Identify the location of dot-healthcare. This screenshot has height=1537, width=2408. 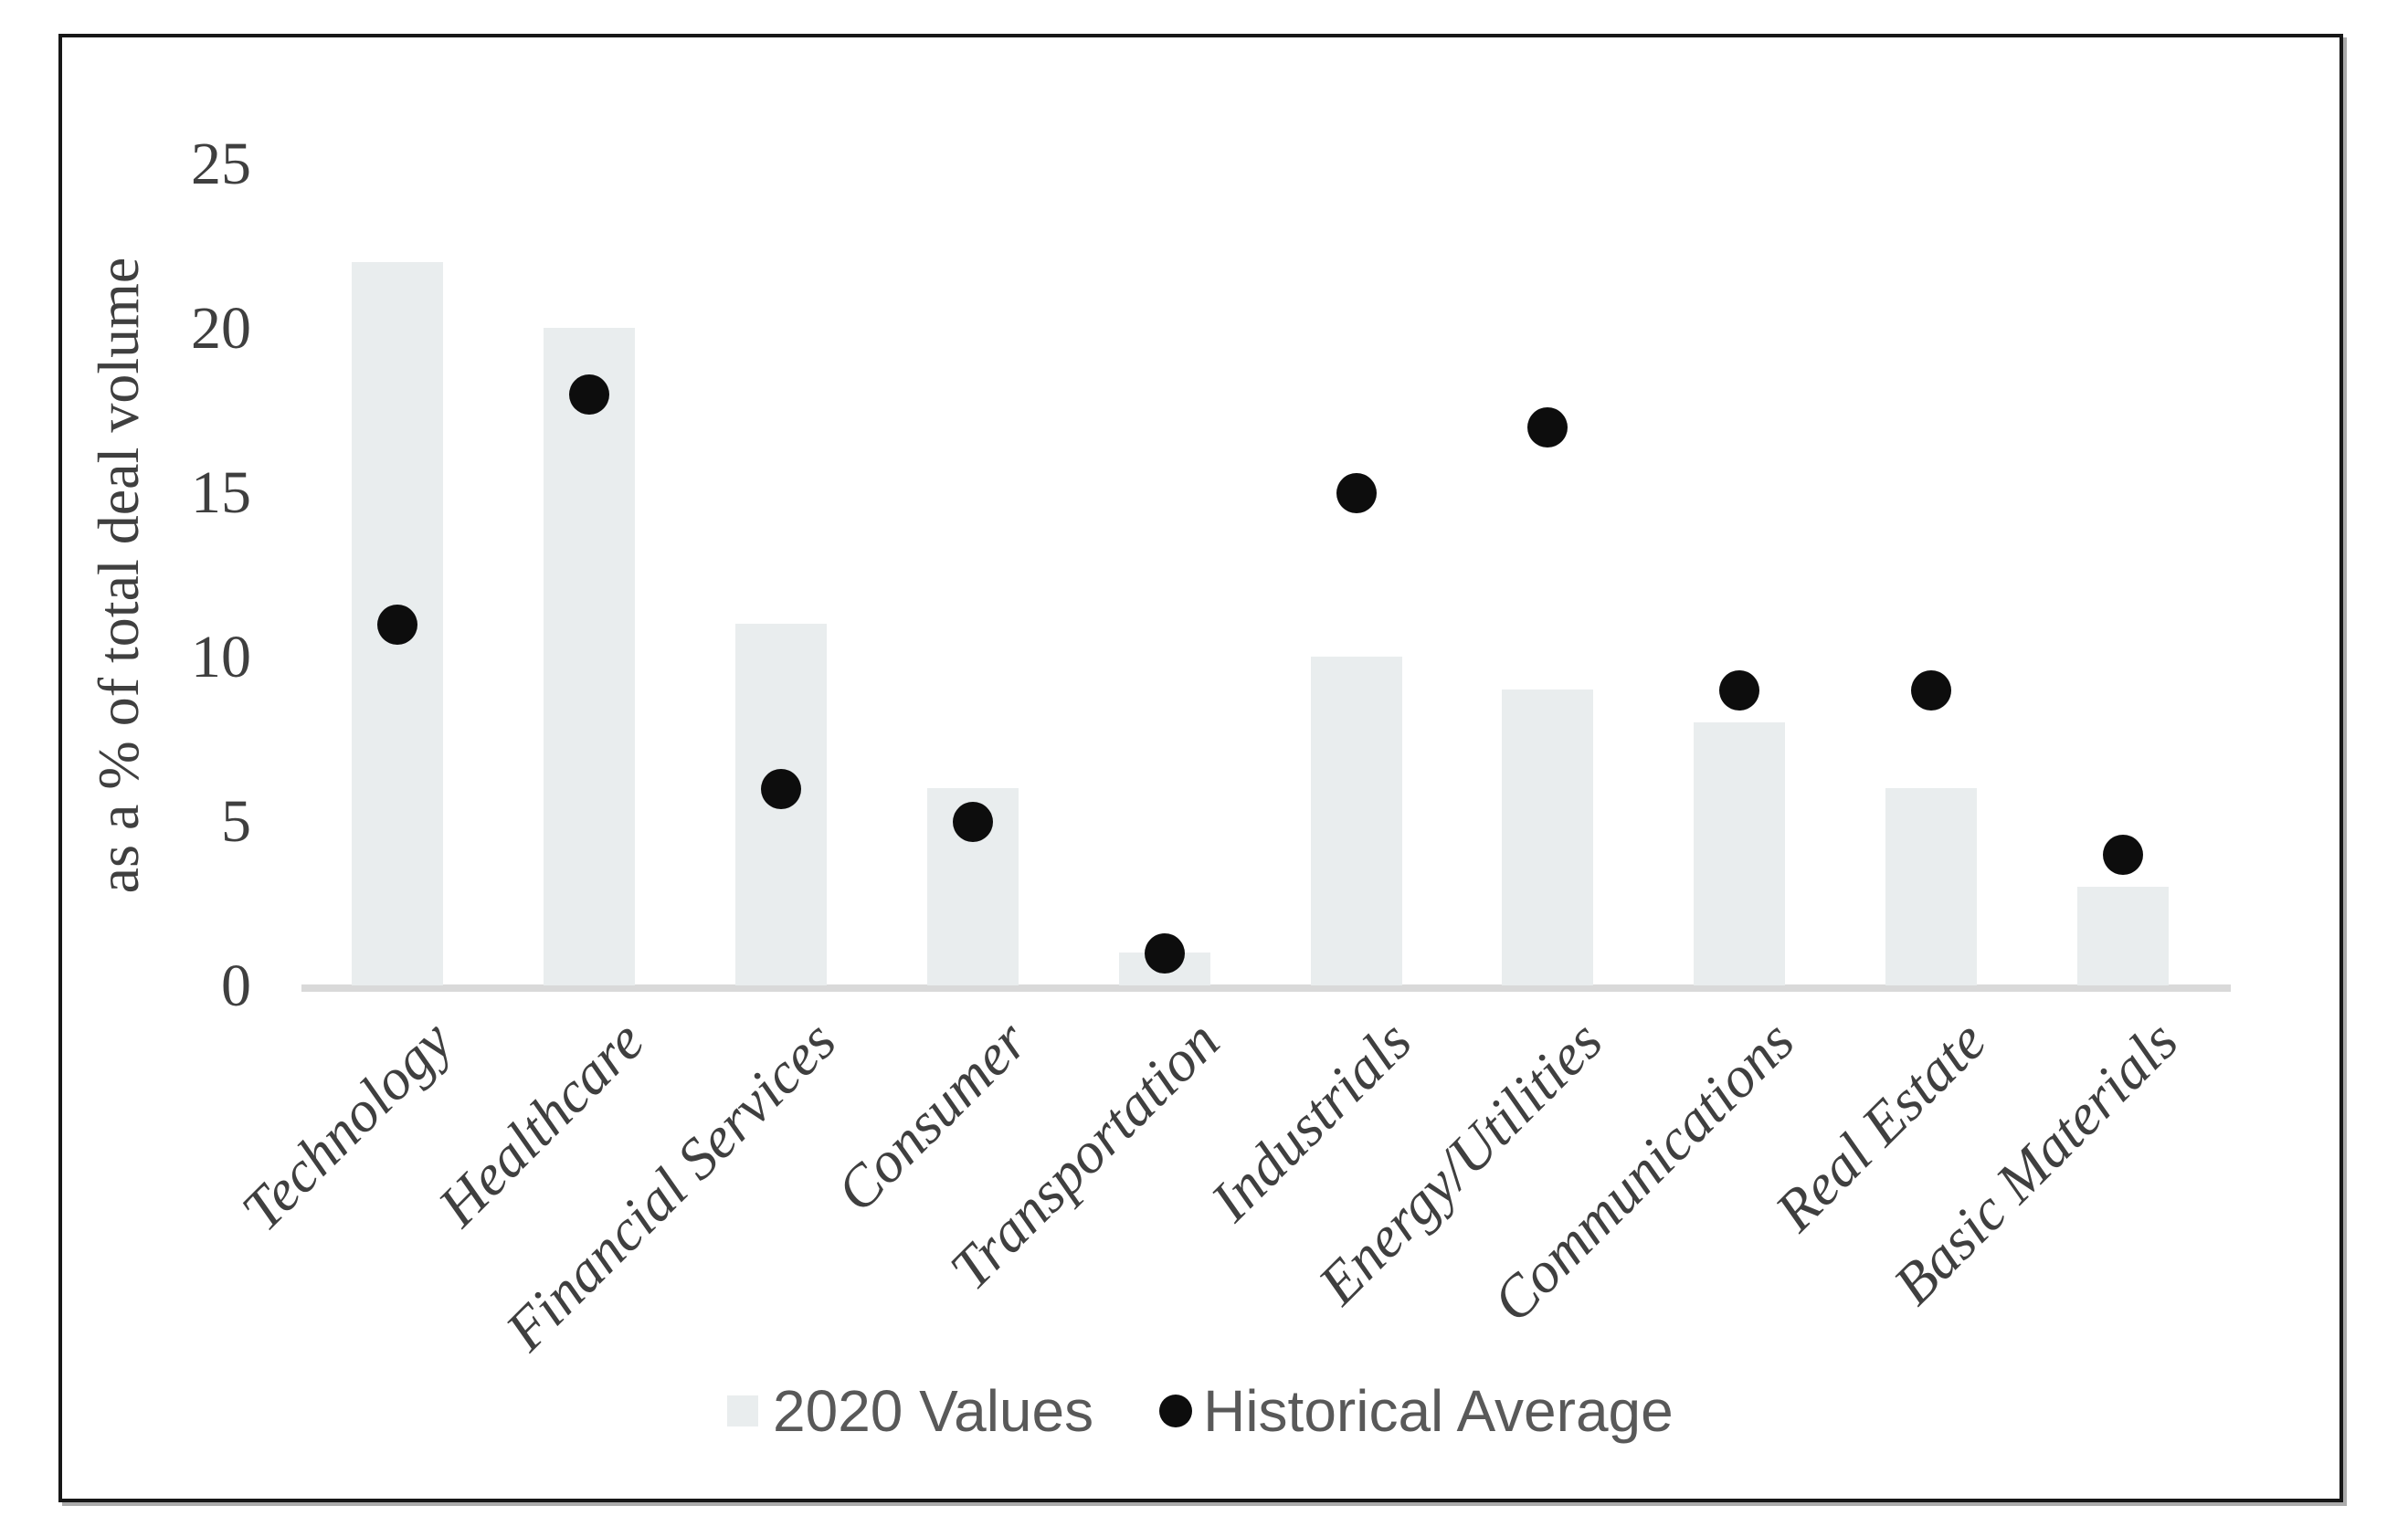
(589, 394).